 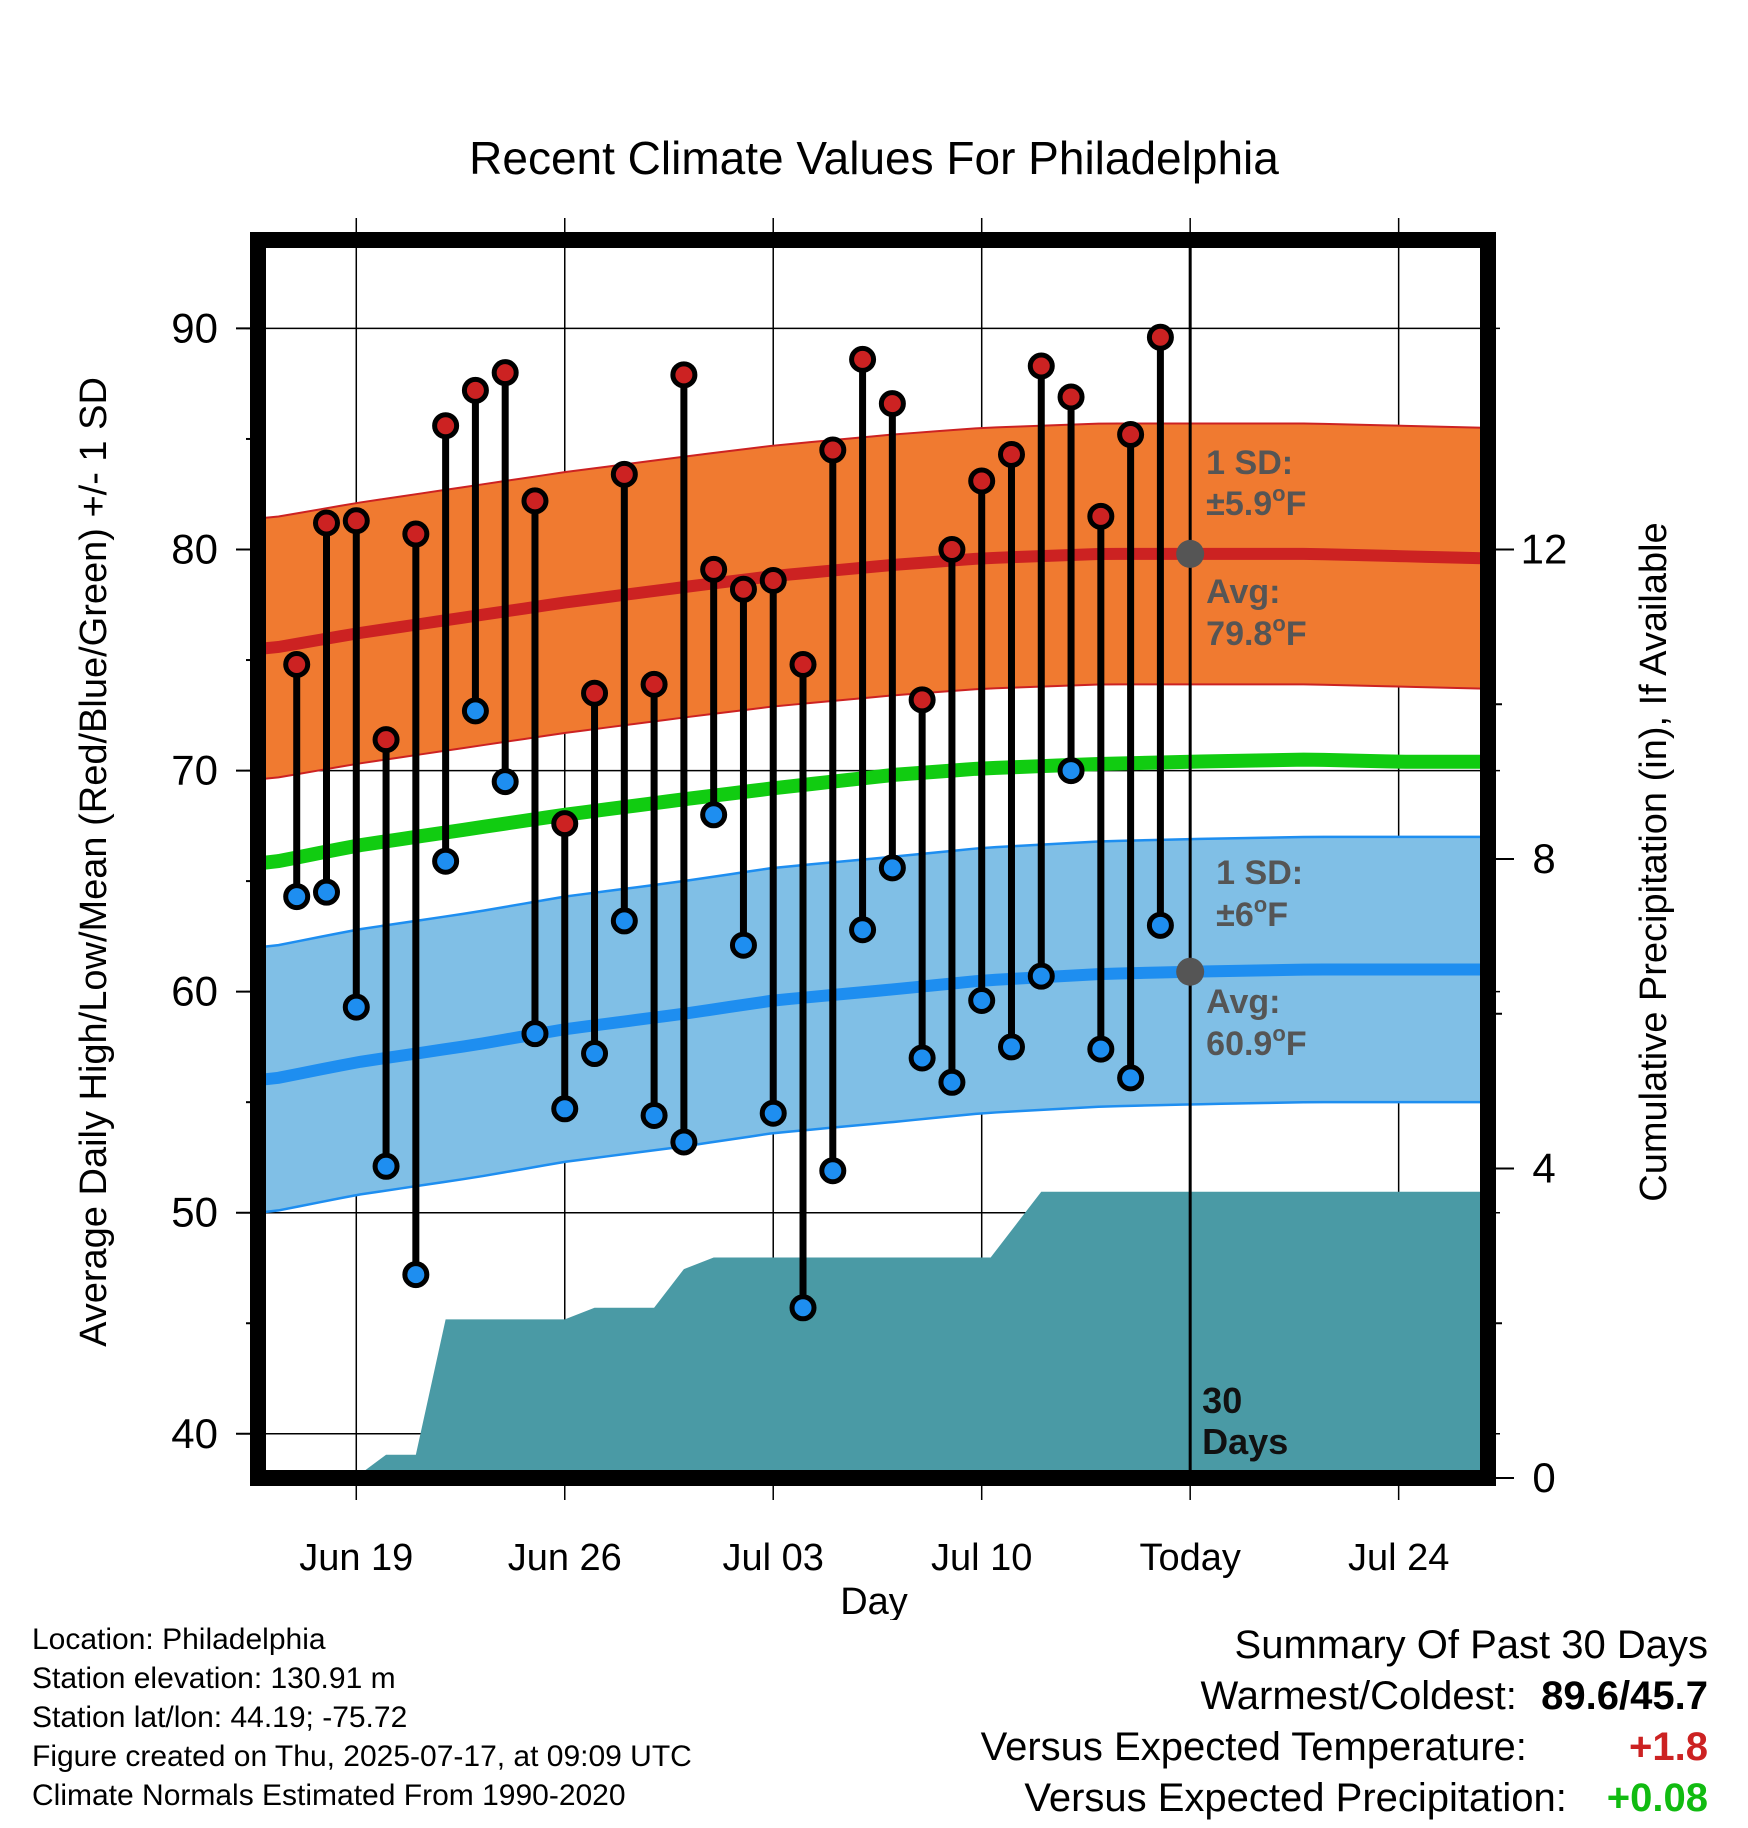 I want to click on x-tick-label: Today, so click(x=1189, y=1558).